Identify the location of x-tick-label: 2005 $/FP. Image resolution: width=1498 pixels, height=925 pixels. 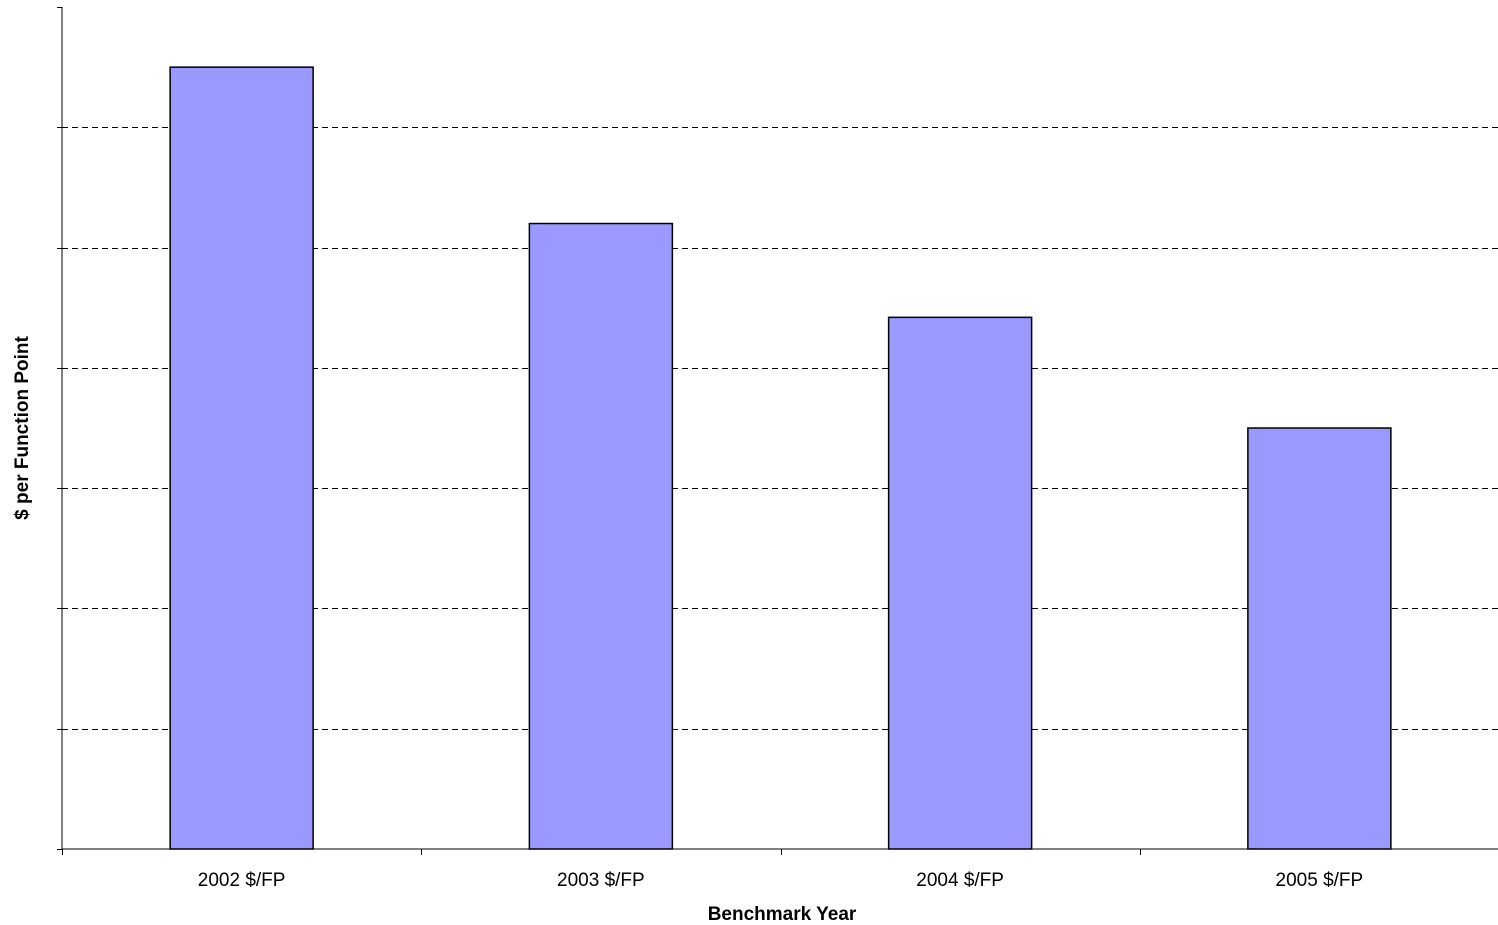
(1320, 880).